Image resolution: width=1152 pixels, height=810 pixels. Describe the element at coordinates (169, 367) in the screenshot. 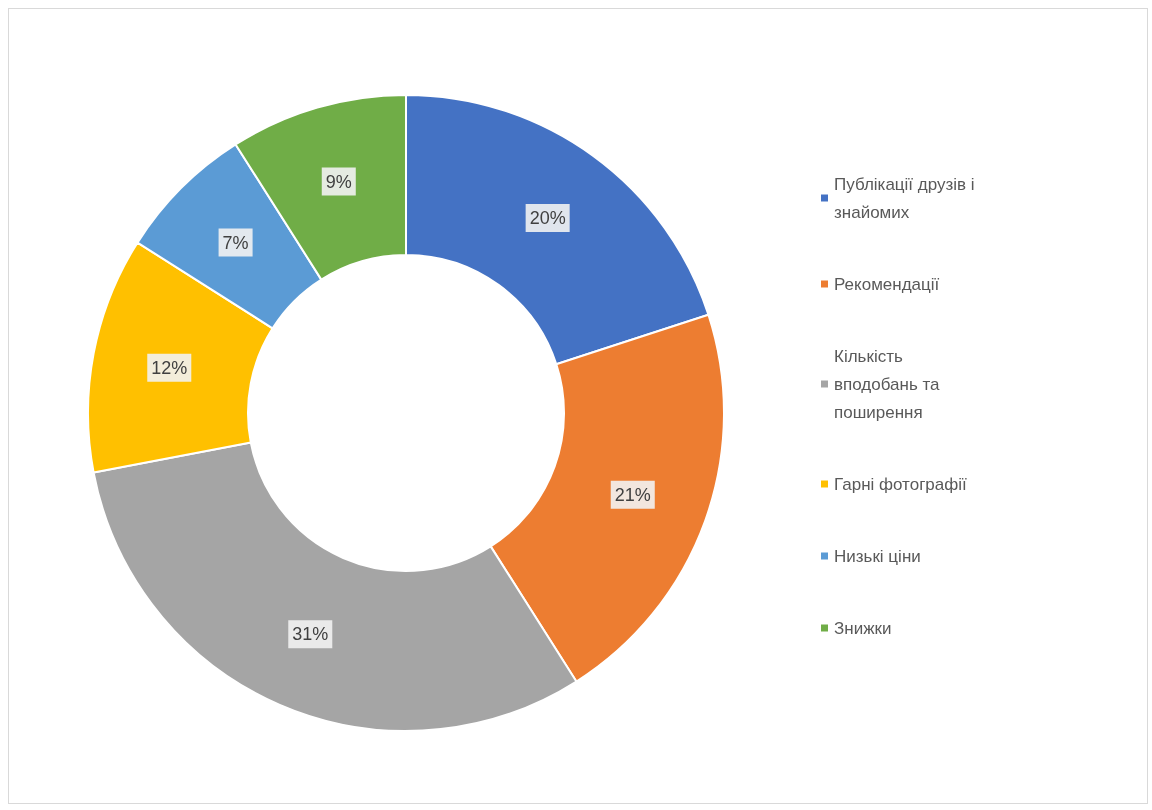

I see `data-label: 12%` at that location.